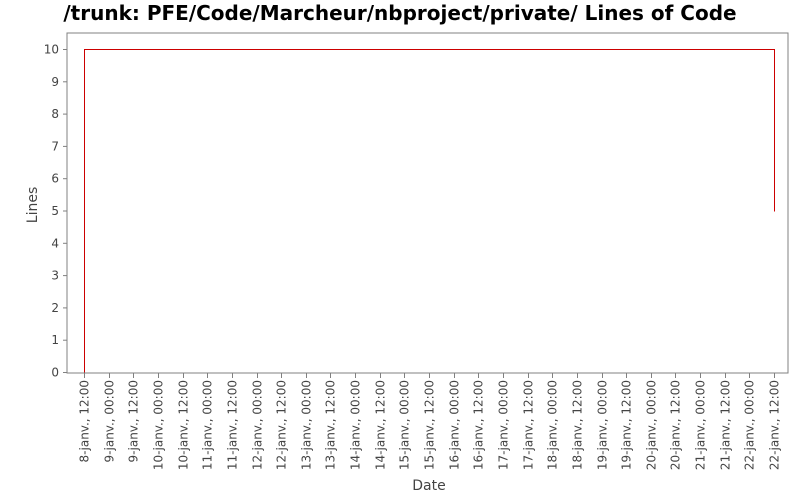 The height and width of the screenshot is (500, 800). Describe the element at coordinates (55, 179) in the screenshot. I see `y-tick-label: 6` at that location.